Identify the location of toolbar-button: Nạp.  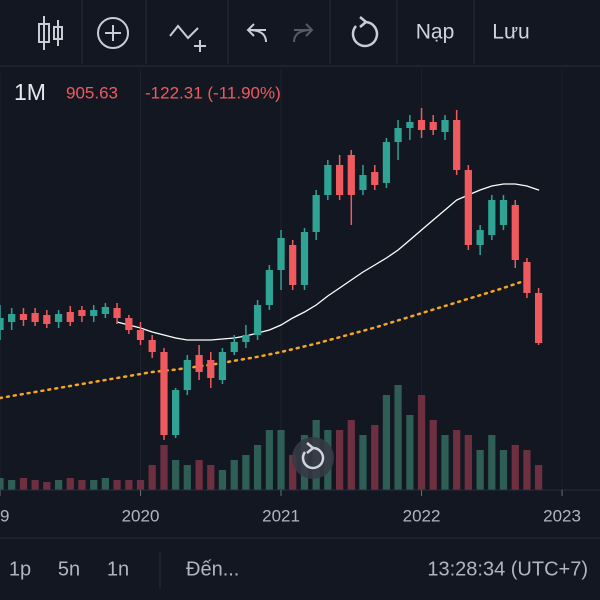
(435, 32).